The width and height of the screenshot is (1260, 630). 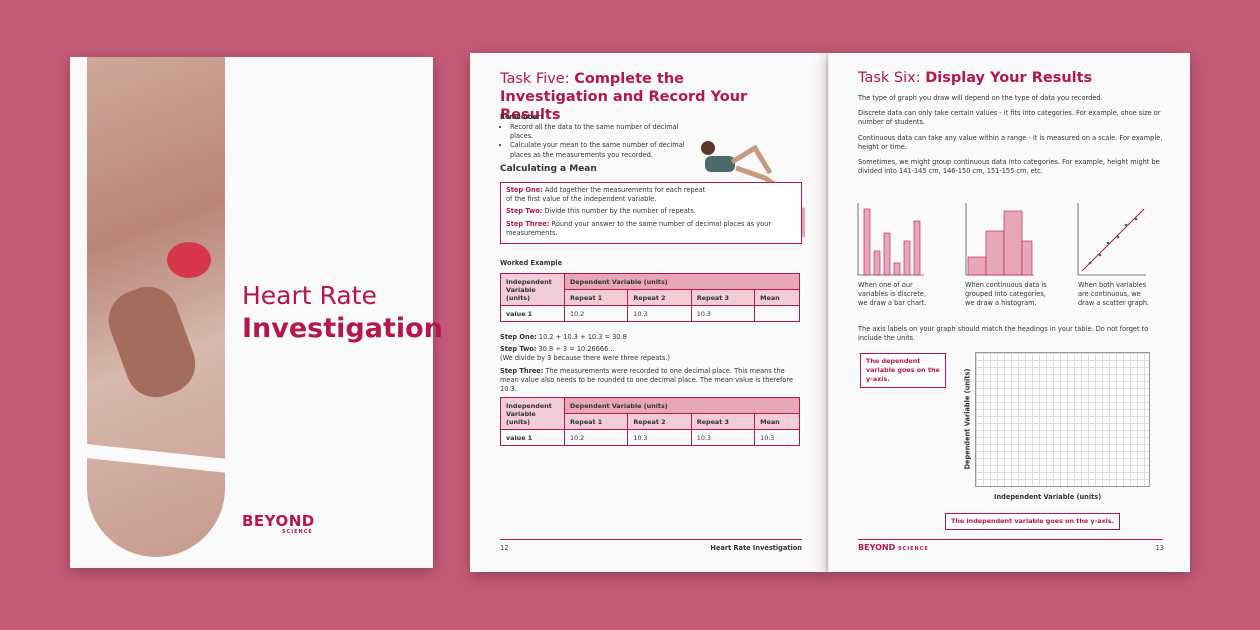 I want to click on page-number: 12, so click(x=504, y=548).